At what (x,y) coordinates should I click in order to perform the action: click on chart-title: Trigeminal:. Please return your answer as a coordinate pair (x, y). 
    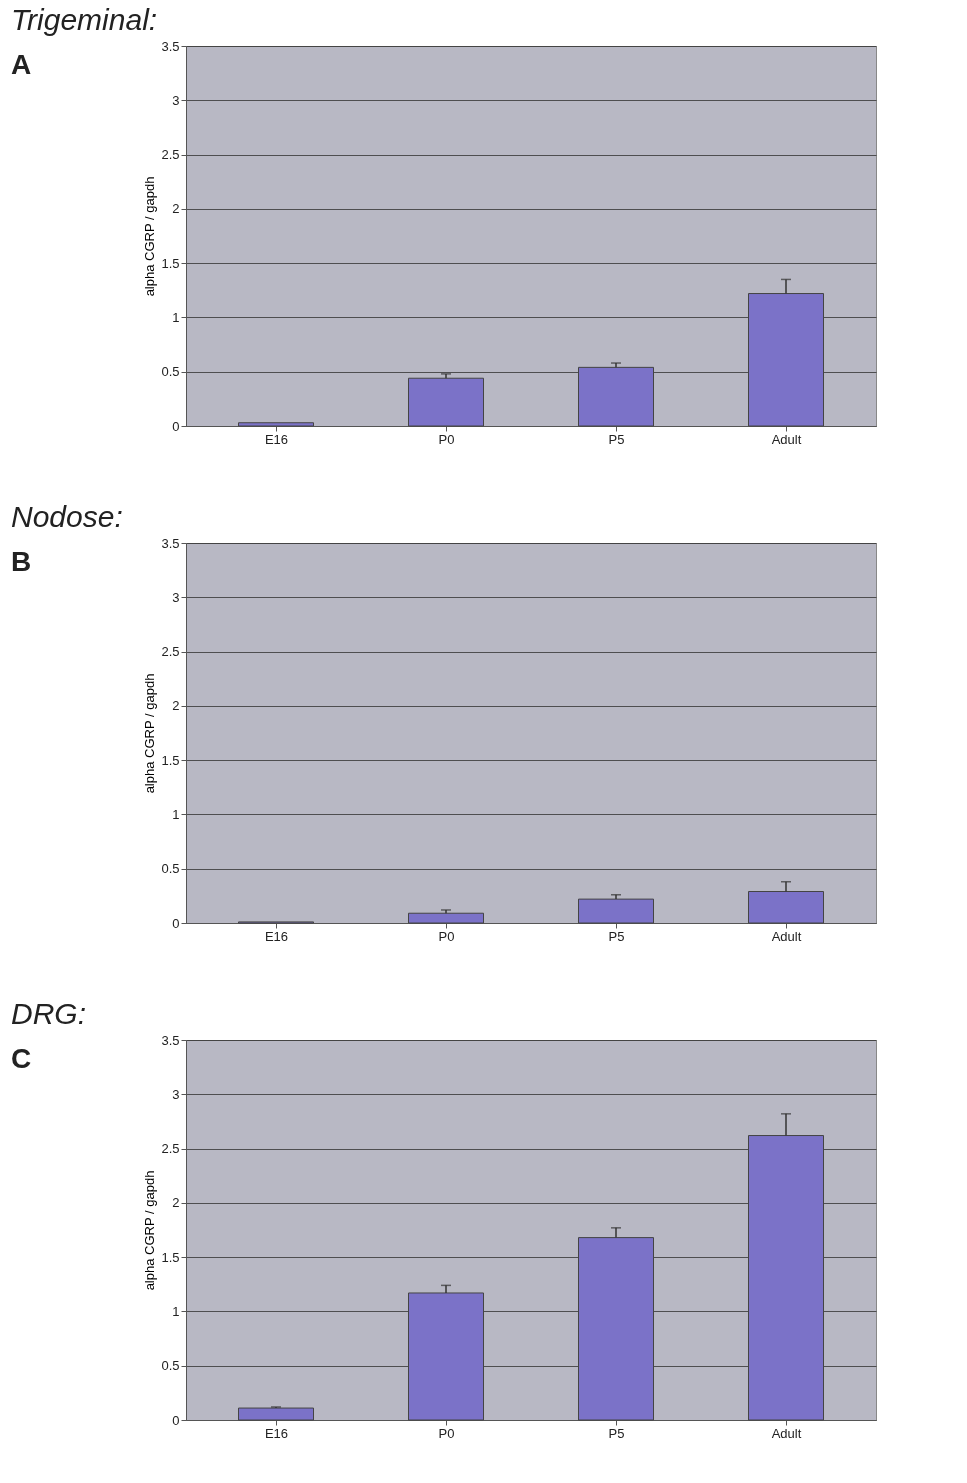
    Looking at the image, I should click on (84, 19).